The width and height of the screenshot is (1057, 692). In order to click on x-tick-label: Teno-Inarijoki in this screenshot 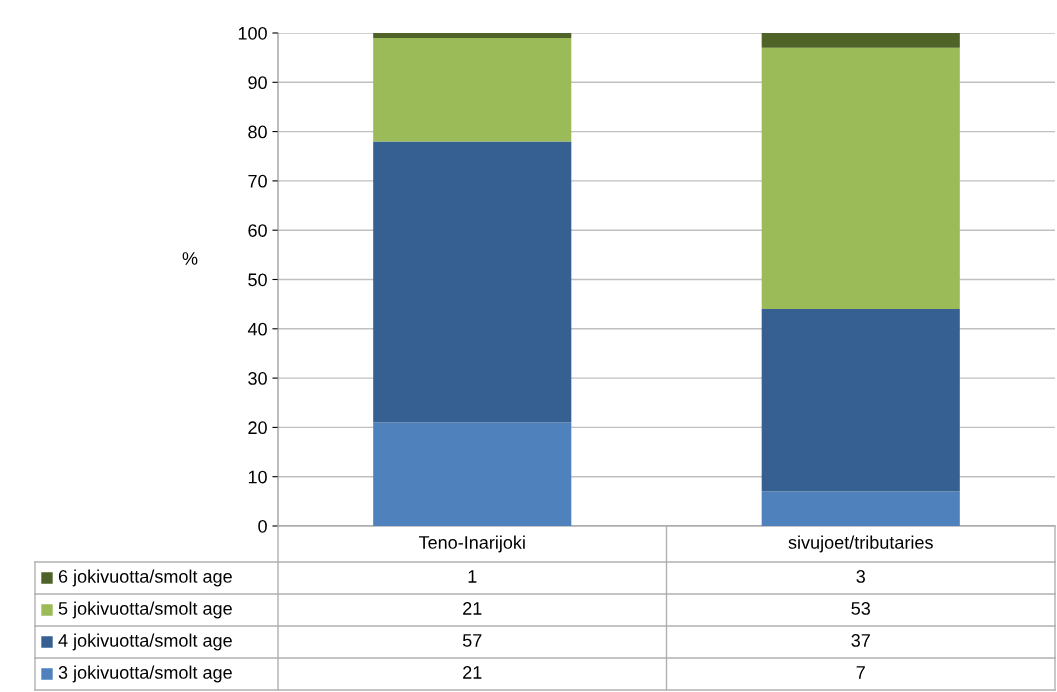, I will do `click(471, 544)`.